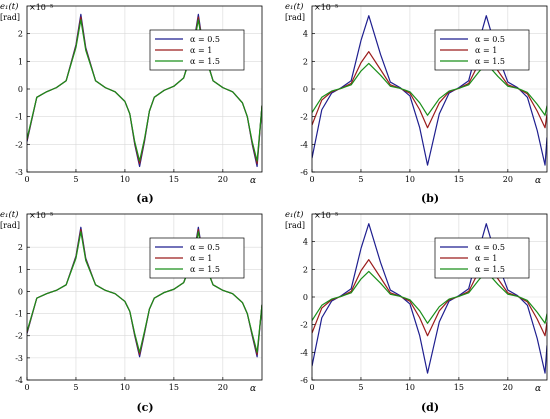  What do you see at coordinates (144, 407) in the screenshot?
I see `panel-label: (c)` at bounding box center [144, 407].